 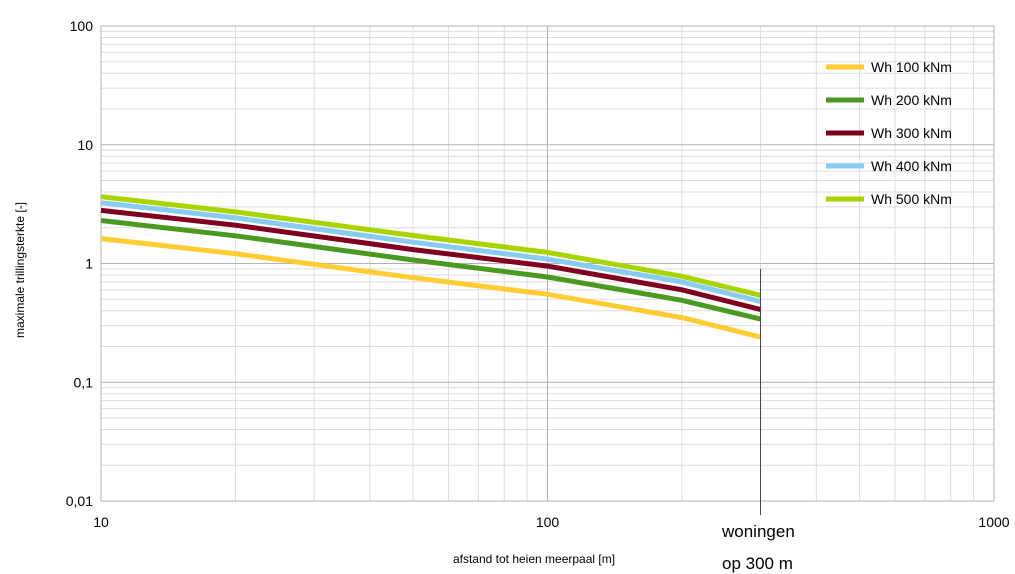 I want to click on x-axis-title: afstand tot heien meerpaal [m], so click(x=534, y=559).